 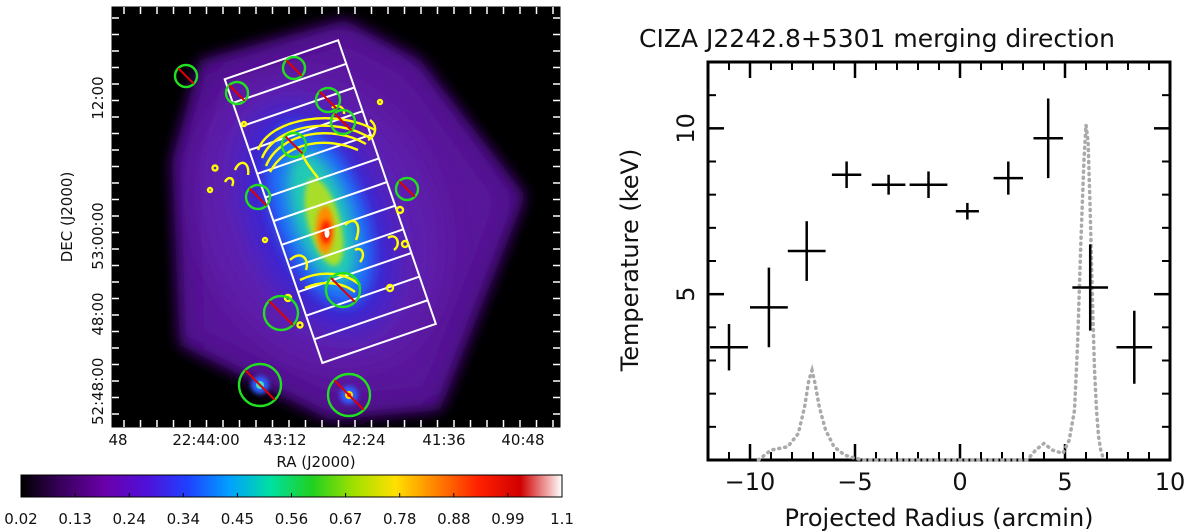 What do you see at coordinates (750, 482) in the screenshot?
I see `profile-x-tick-label: −10` at bounding box center [750, 482].